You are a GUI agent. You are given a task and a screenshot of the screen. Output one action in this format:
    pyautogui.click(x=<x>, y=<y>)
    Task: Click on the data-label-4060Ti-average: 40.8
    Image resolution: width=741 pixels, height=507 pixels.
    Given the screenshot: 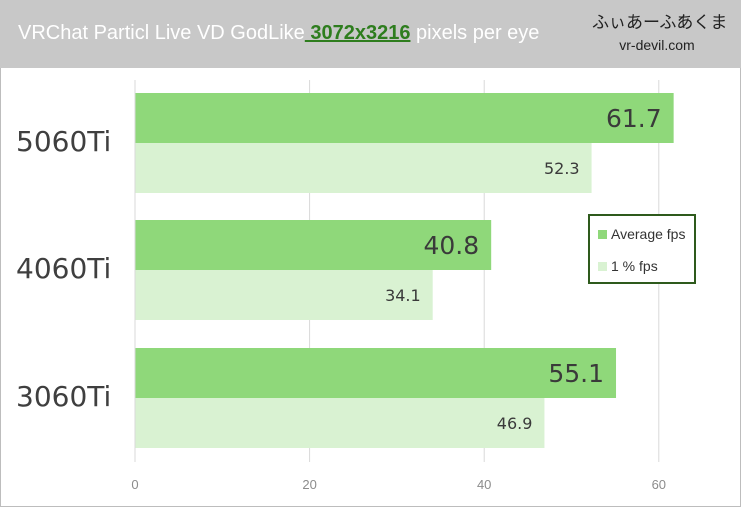 What is the action you would take?
    pyautogui.click(x=452, y=245)
    